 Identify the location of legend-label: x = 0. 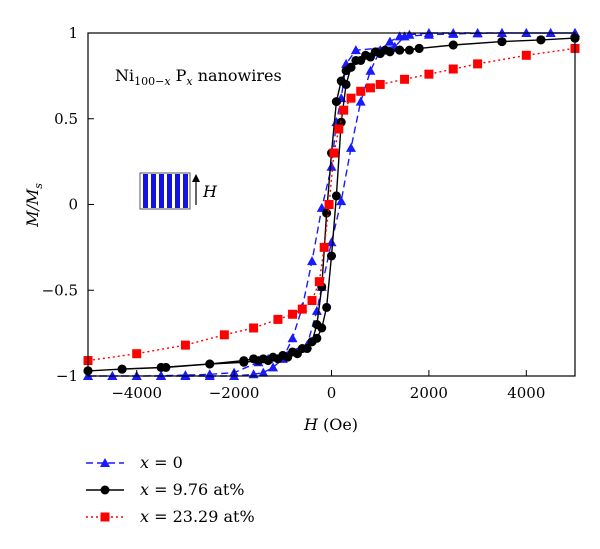
(161, 462).